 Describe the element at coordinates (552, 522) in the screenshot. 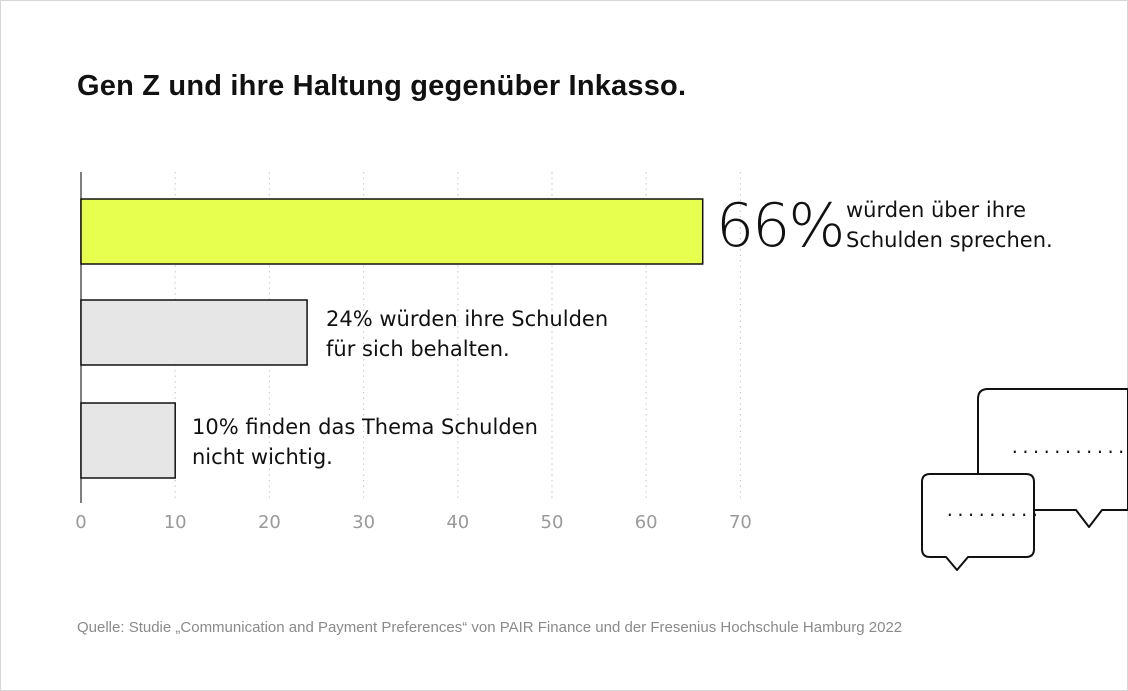

I see `x-tick-50: 50` at that location.